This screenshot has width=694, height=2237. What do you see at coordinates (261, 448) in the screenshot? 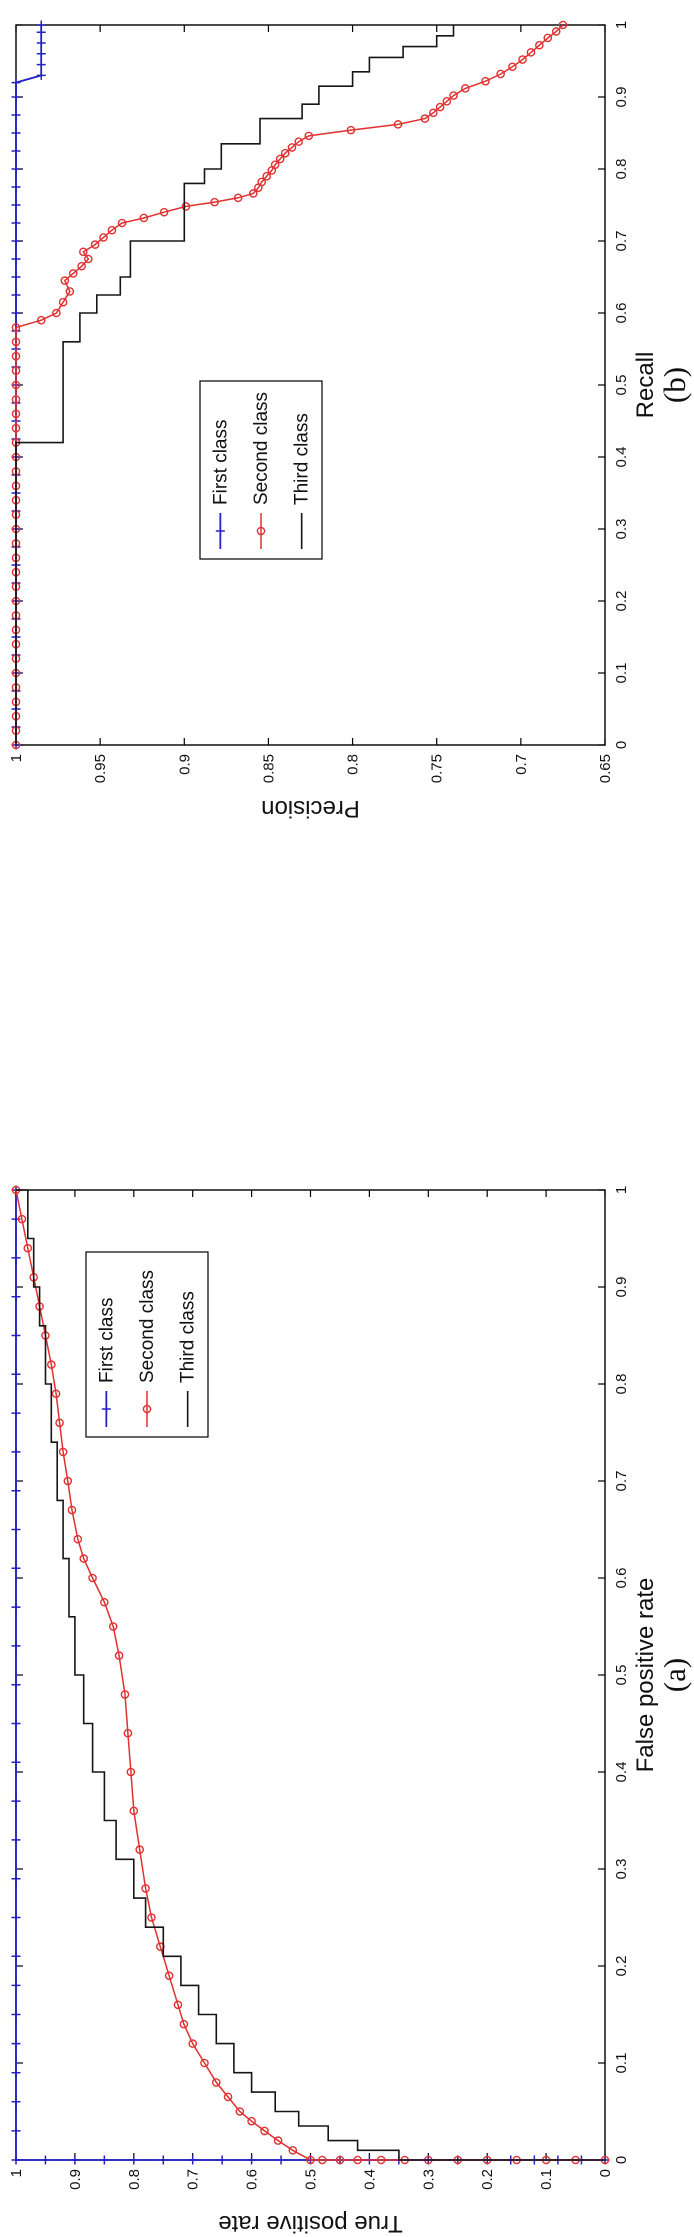
I see `legend-label-second-class: Second class` at bounding box center [261, 448].